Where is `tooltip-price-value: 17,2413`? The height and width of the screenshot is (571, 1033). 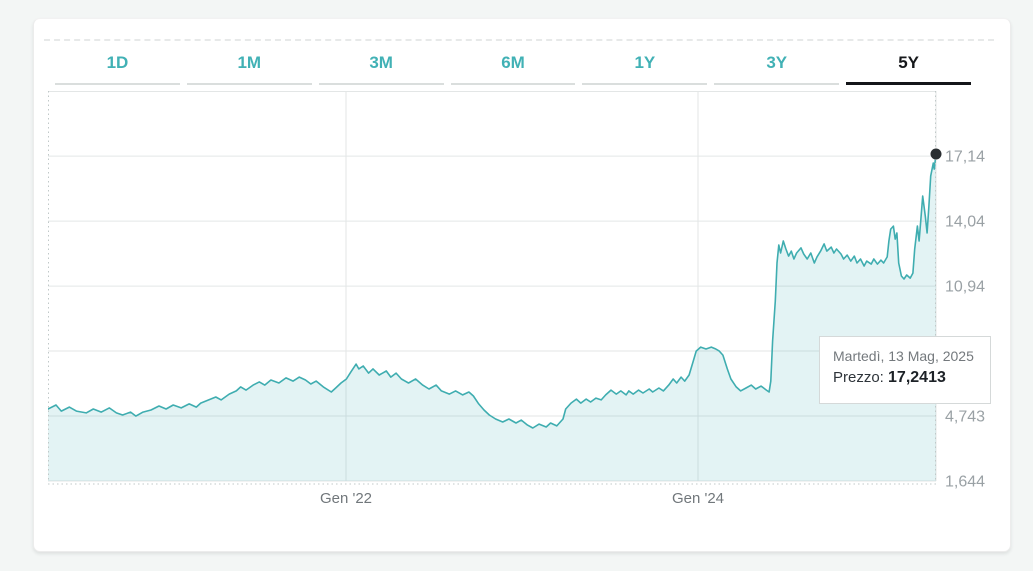 tooltip-price-value: 17,2413 is located at coordinates (917, 377).